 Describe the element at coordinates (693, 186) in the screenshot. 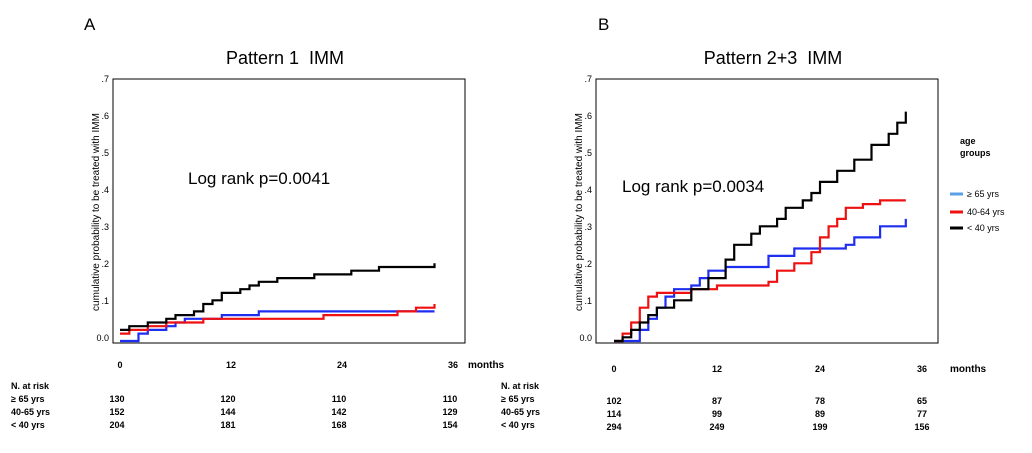

I see `panel-b-log-rank-annotation: Log rank p=0.0034` at that location.